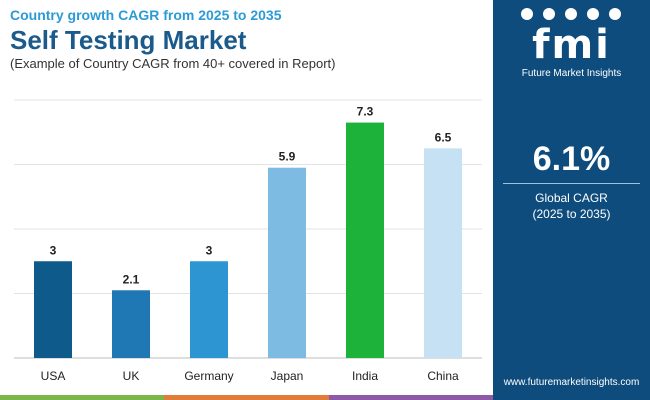 This screenshot has width=650, height=400. Describe the element at coordinates (549, 14) in the screenshot. I see `health-icon` at that location.